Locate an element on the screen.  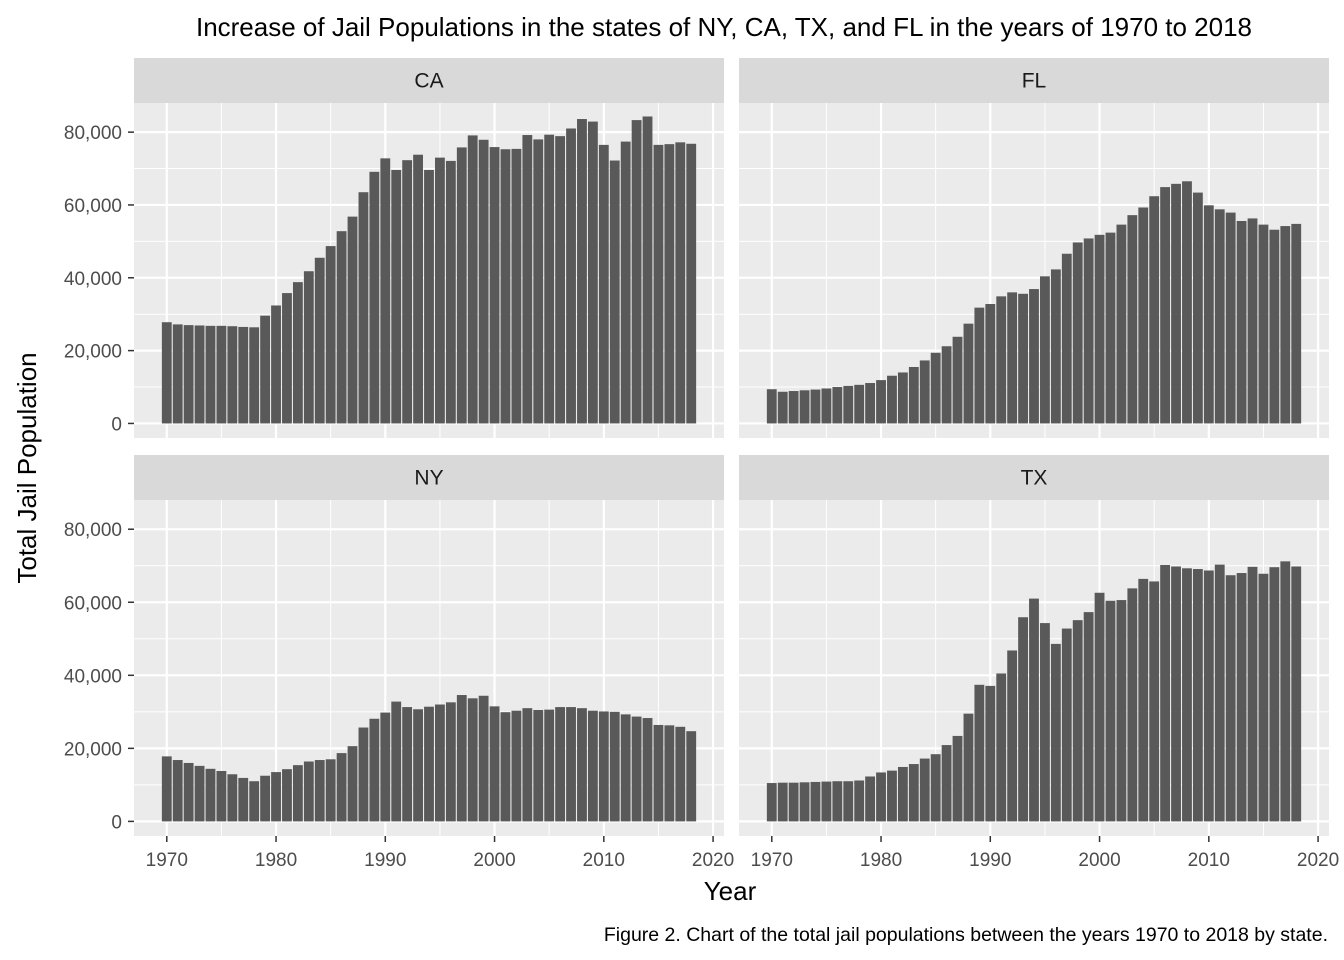
bar-ny-1984 is located at coordinates (319, 791).